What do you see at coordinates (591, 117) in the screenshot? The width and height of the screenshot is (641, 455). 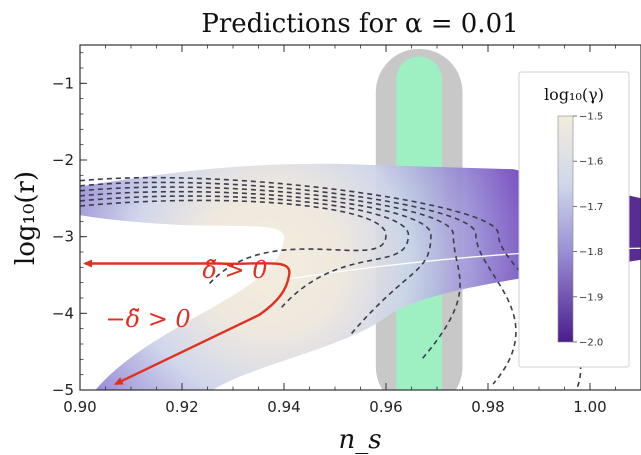 I see `colorbar-tick-label: −1.5` at bounding box center [591, 117].